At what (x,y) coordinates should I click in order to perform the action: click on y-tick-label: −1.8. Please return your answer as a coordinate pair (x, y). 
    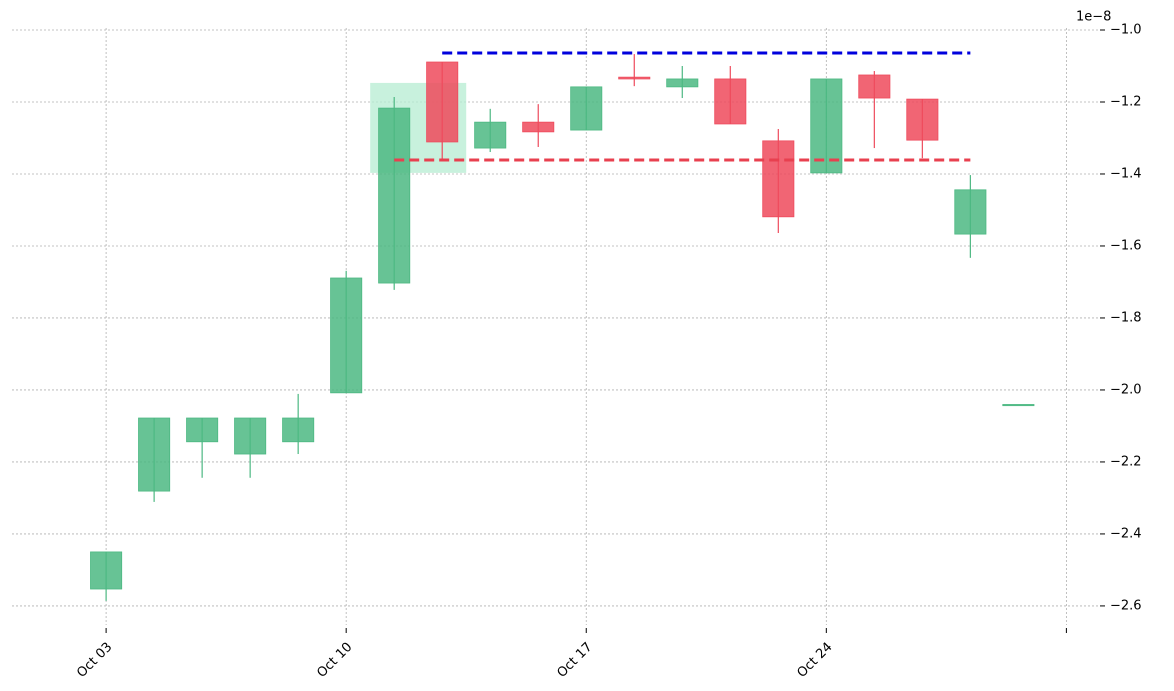
    Looking at the image, I should click on (1126, 317).